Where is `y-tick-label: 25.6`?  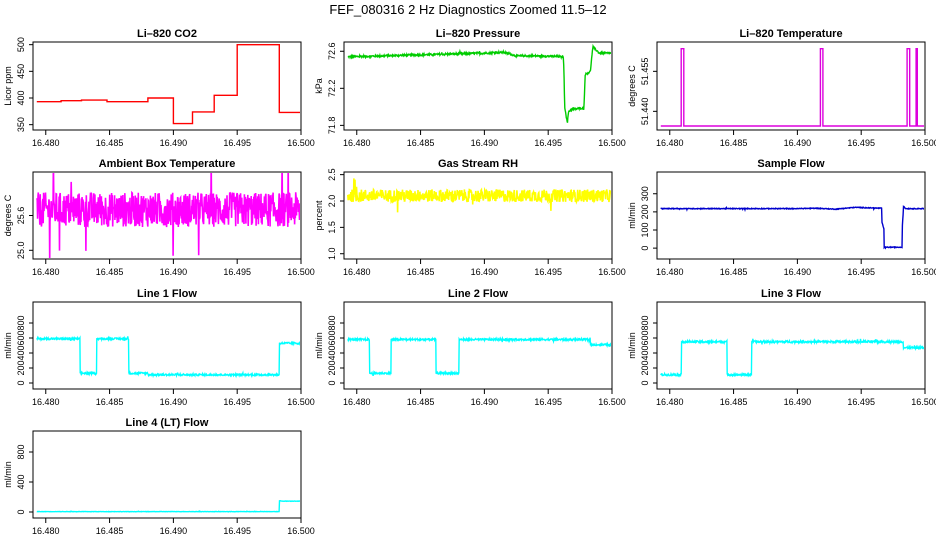
y-tick-label: 25.6 is located at coordinates (21, 216).